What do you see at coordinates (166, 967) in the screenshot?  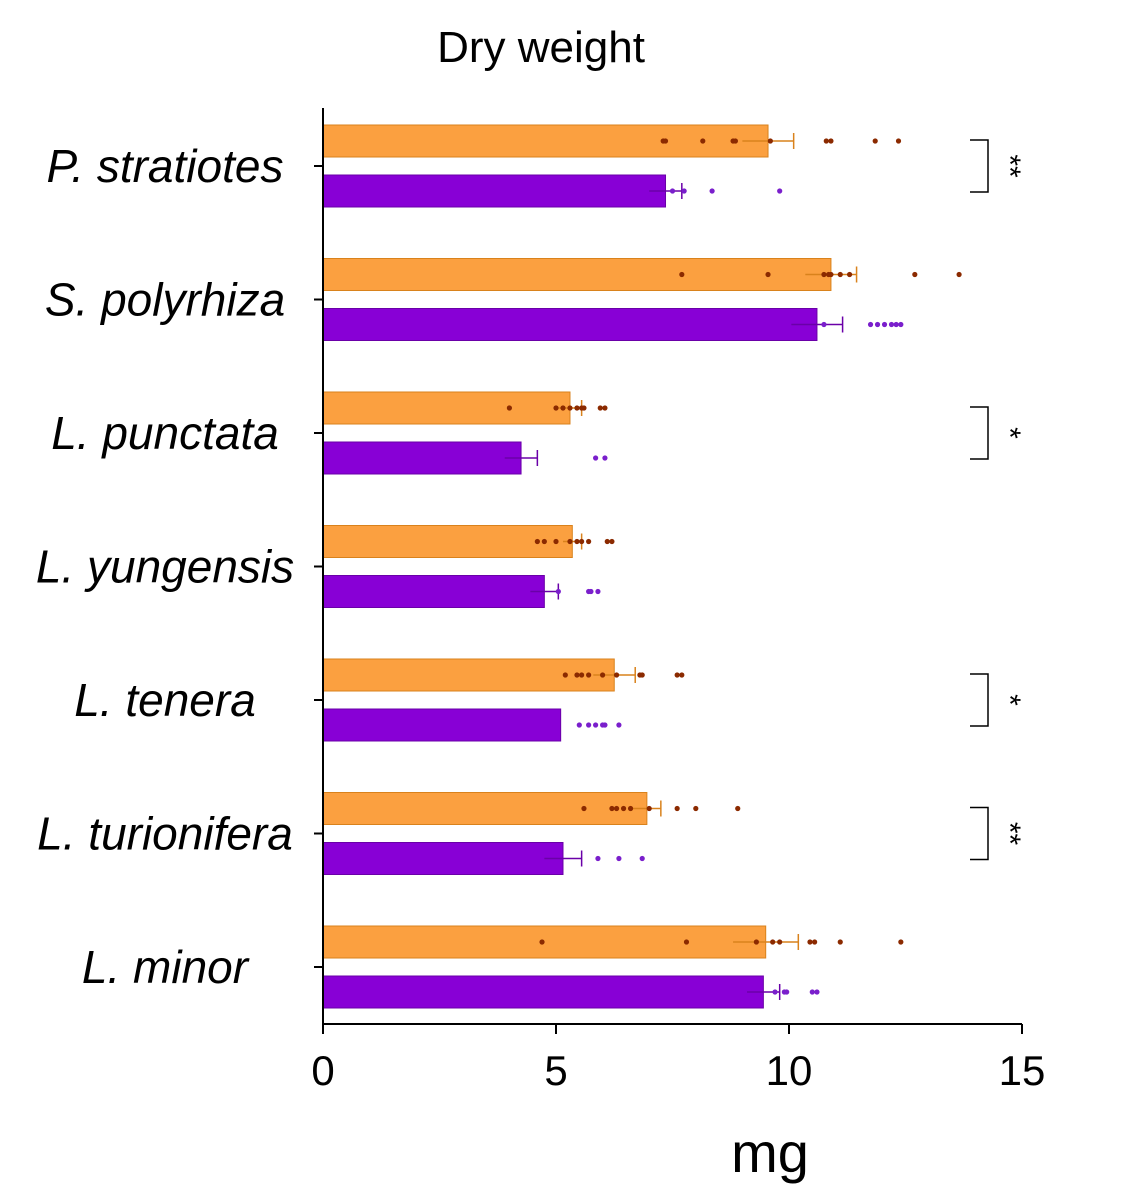 I see `category-label: L. minor` at bounding box center [166, 967].